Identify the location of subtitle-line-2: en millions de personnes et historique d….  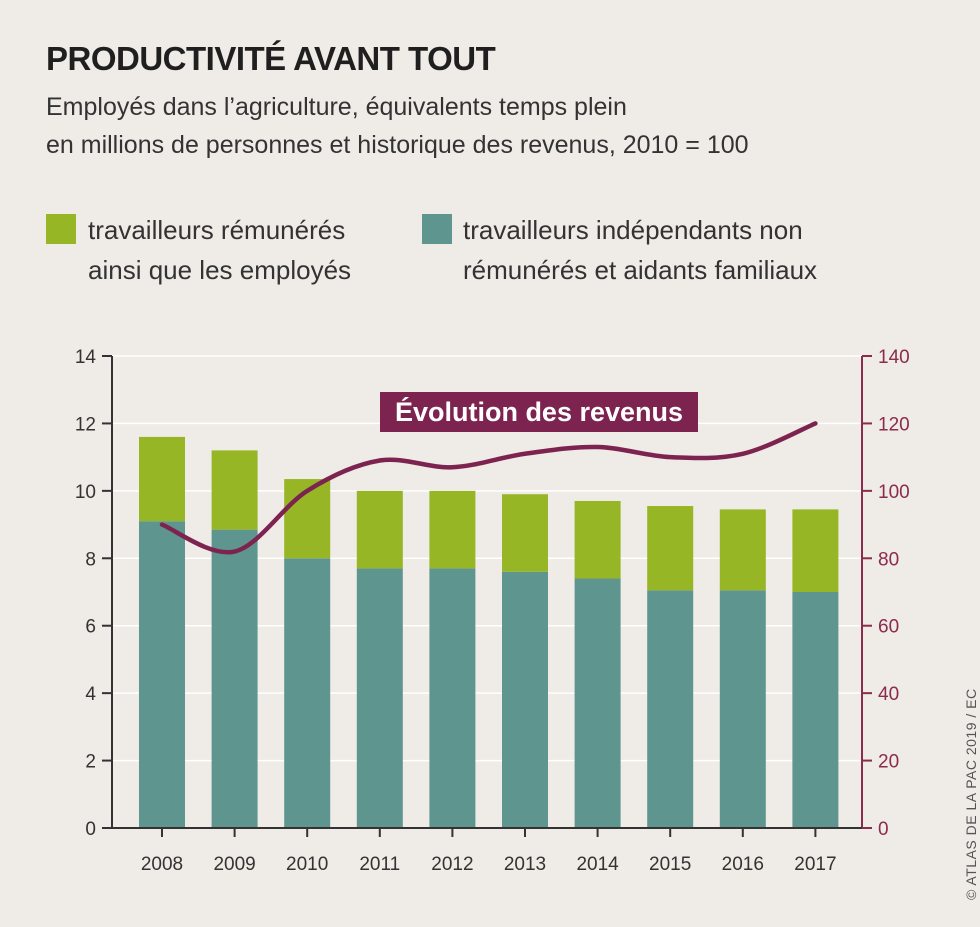
(397, 145).